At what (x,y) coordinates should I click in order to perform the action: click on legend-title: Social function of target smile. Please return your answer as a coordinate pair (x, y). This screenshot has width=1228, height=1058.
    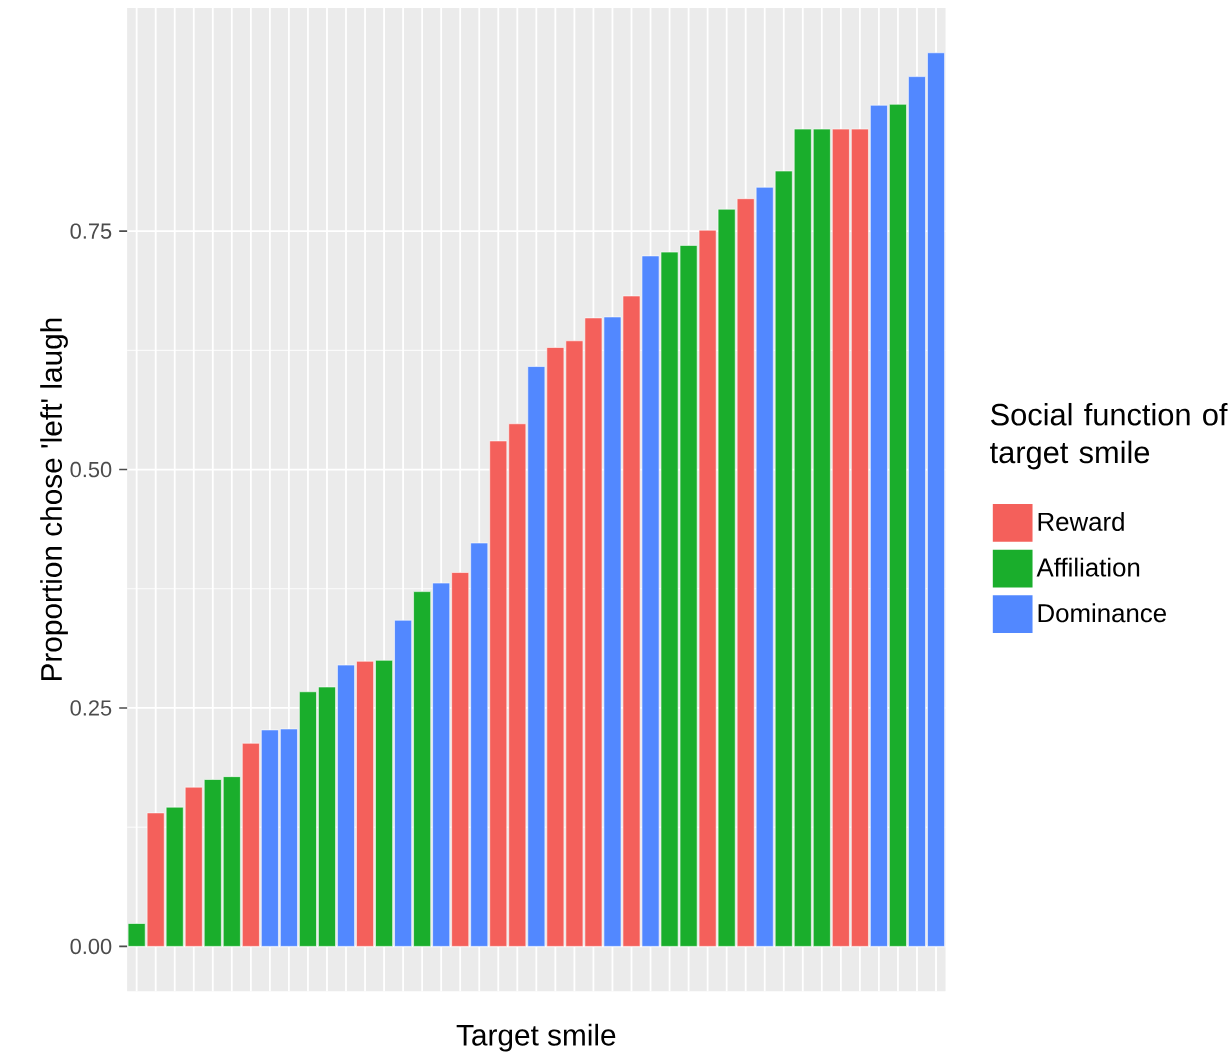
    Looking at the image, I should click on (1109, 436).